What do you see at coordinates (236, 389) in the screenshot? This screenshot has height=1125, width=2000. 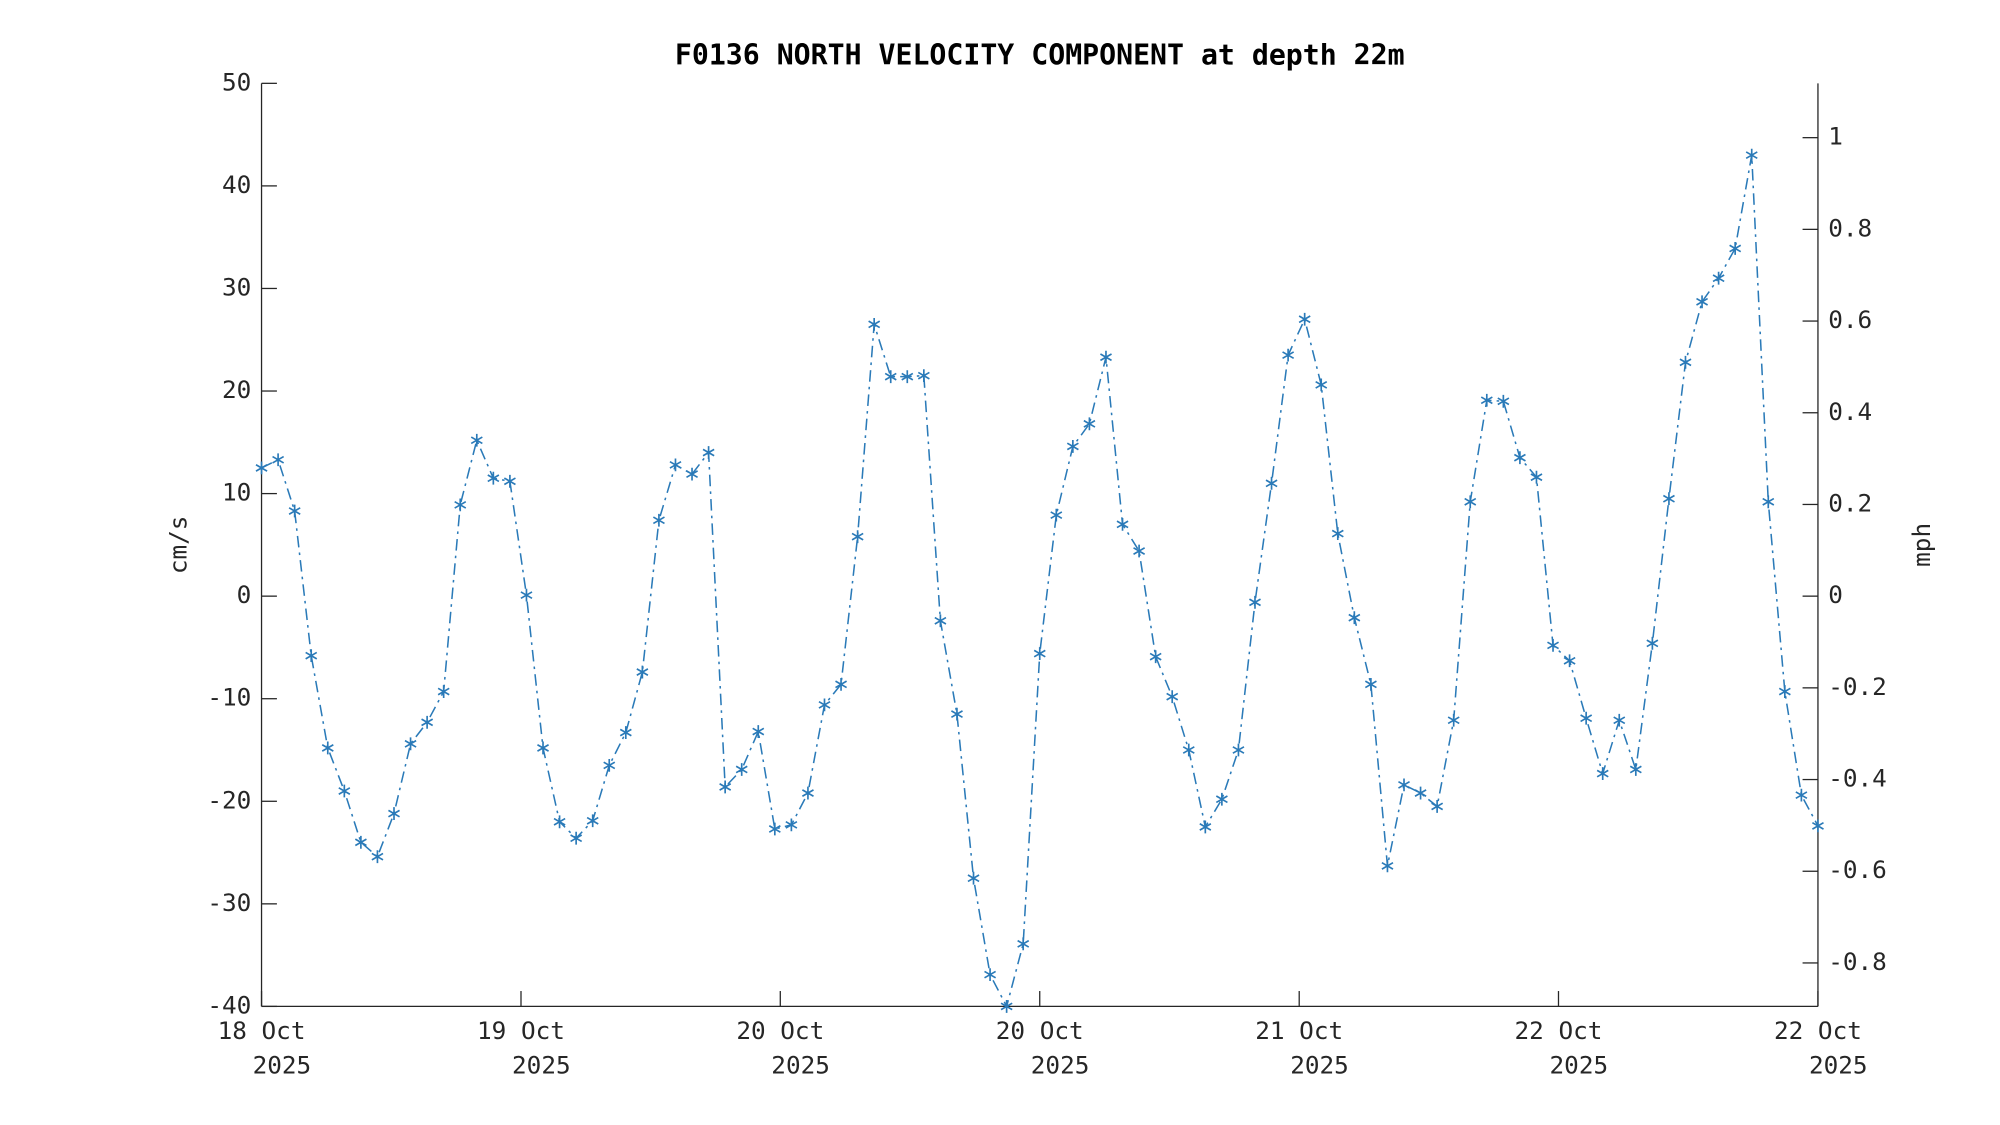 I see `y-tick-label: 20` at bounding box center [236, 389].